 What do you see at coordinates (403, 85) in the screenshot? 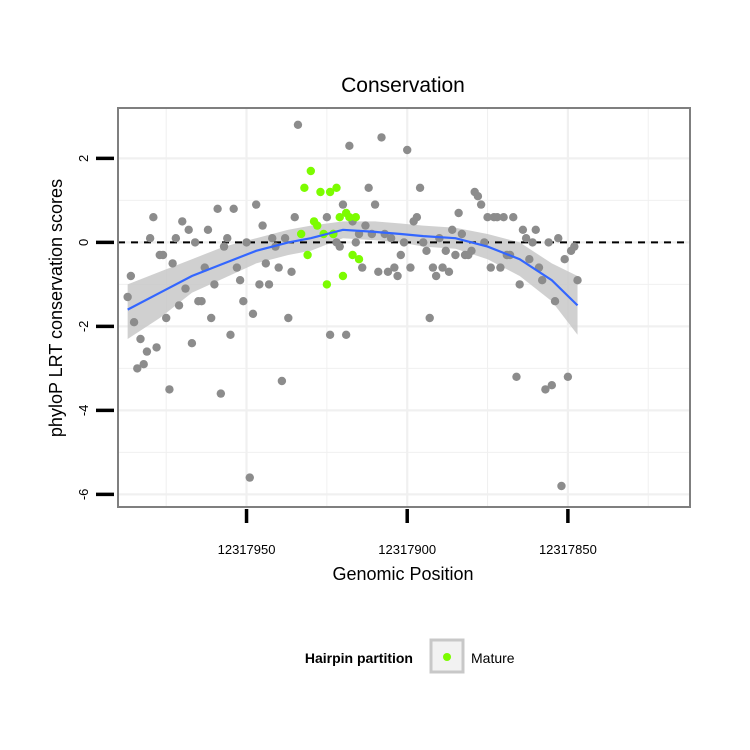
I see `chart-title: Conservation` at bounding box center [403, 85].